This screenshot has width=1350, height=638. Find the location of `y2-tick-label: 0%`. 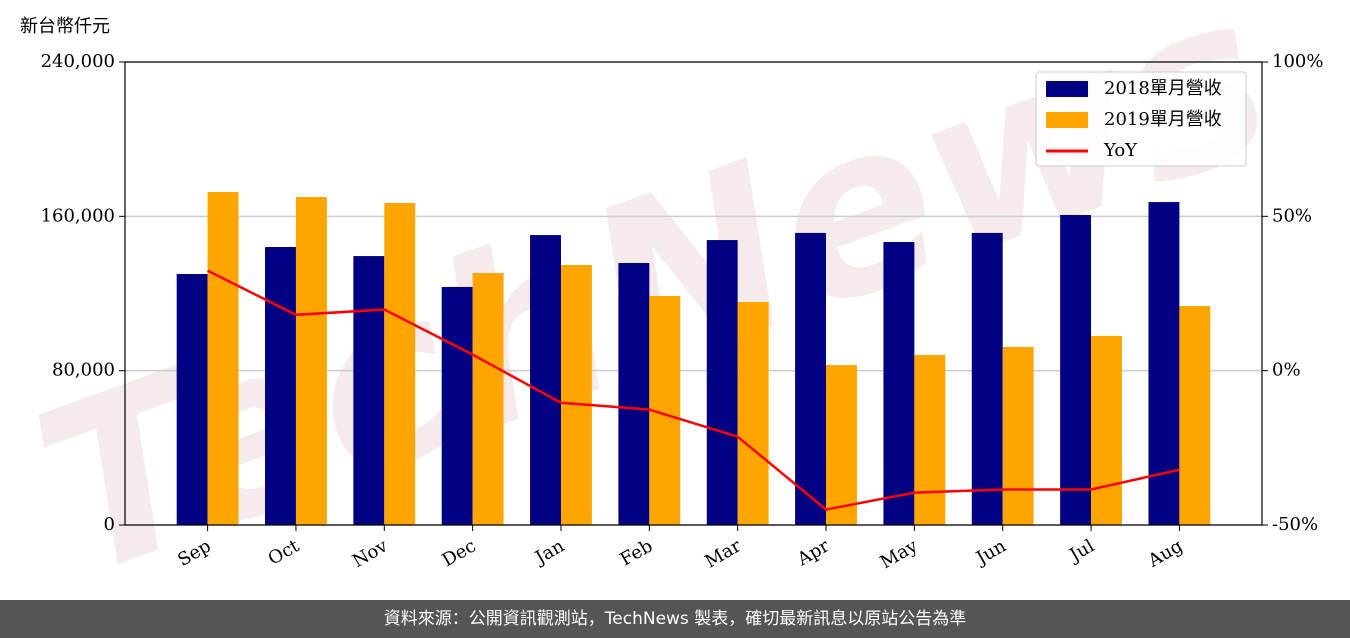

y2-tick-label: 0% is located at coordinates (1286, 370).